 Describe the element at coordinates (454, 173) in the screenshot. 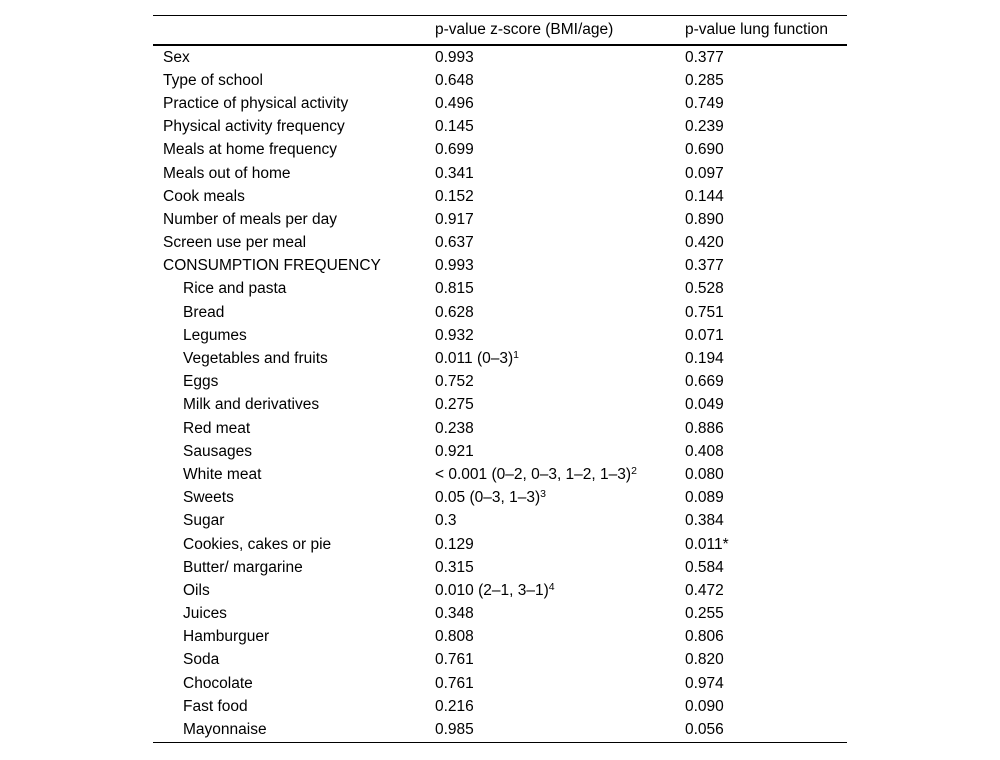

I see `p-value-bmi: 0.341` at that location.